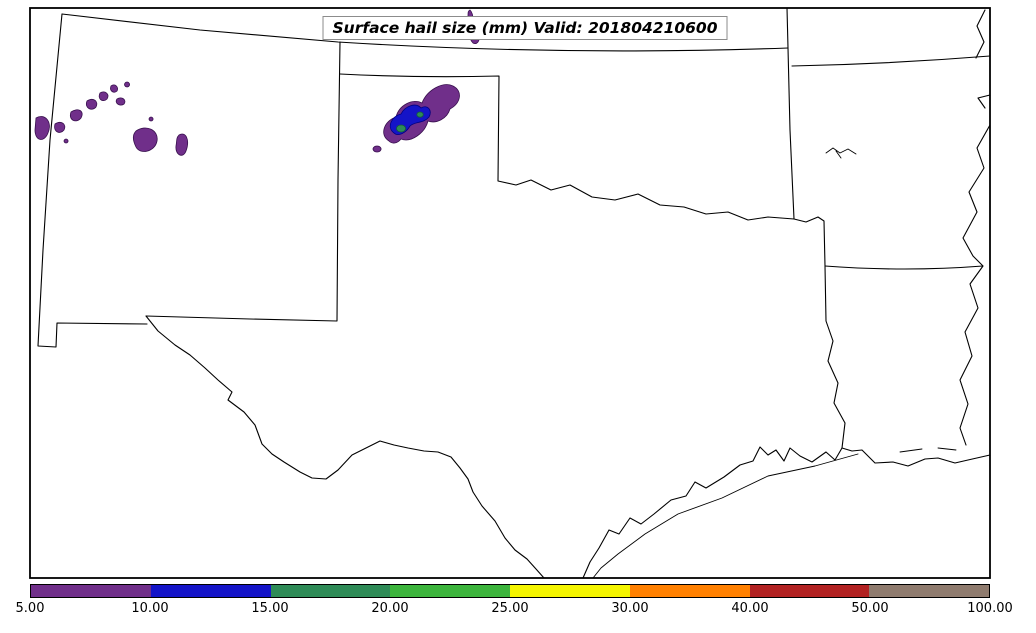 Image resolution: width=1036 pixels, height=633 pixels. What do you see at coordinates (111, 118) in the screenshot?
I see `hail-area-new-mexico-cluster` at bounding box center [111, 118].